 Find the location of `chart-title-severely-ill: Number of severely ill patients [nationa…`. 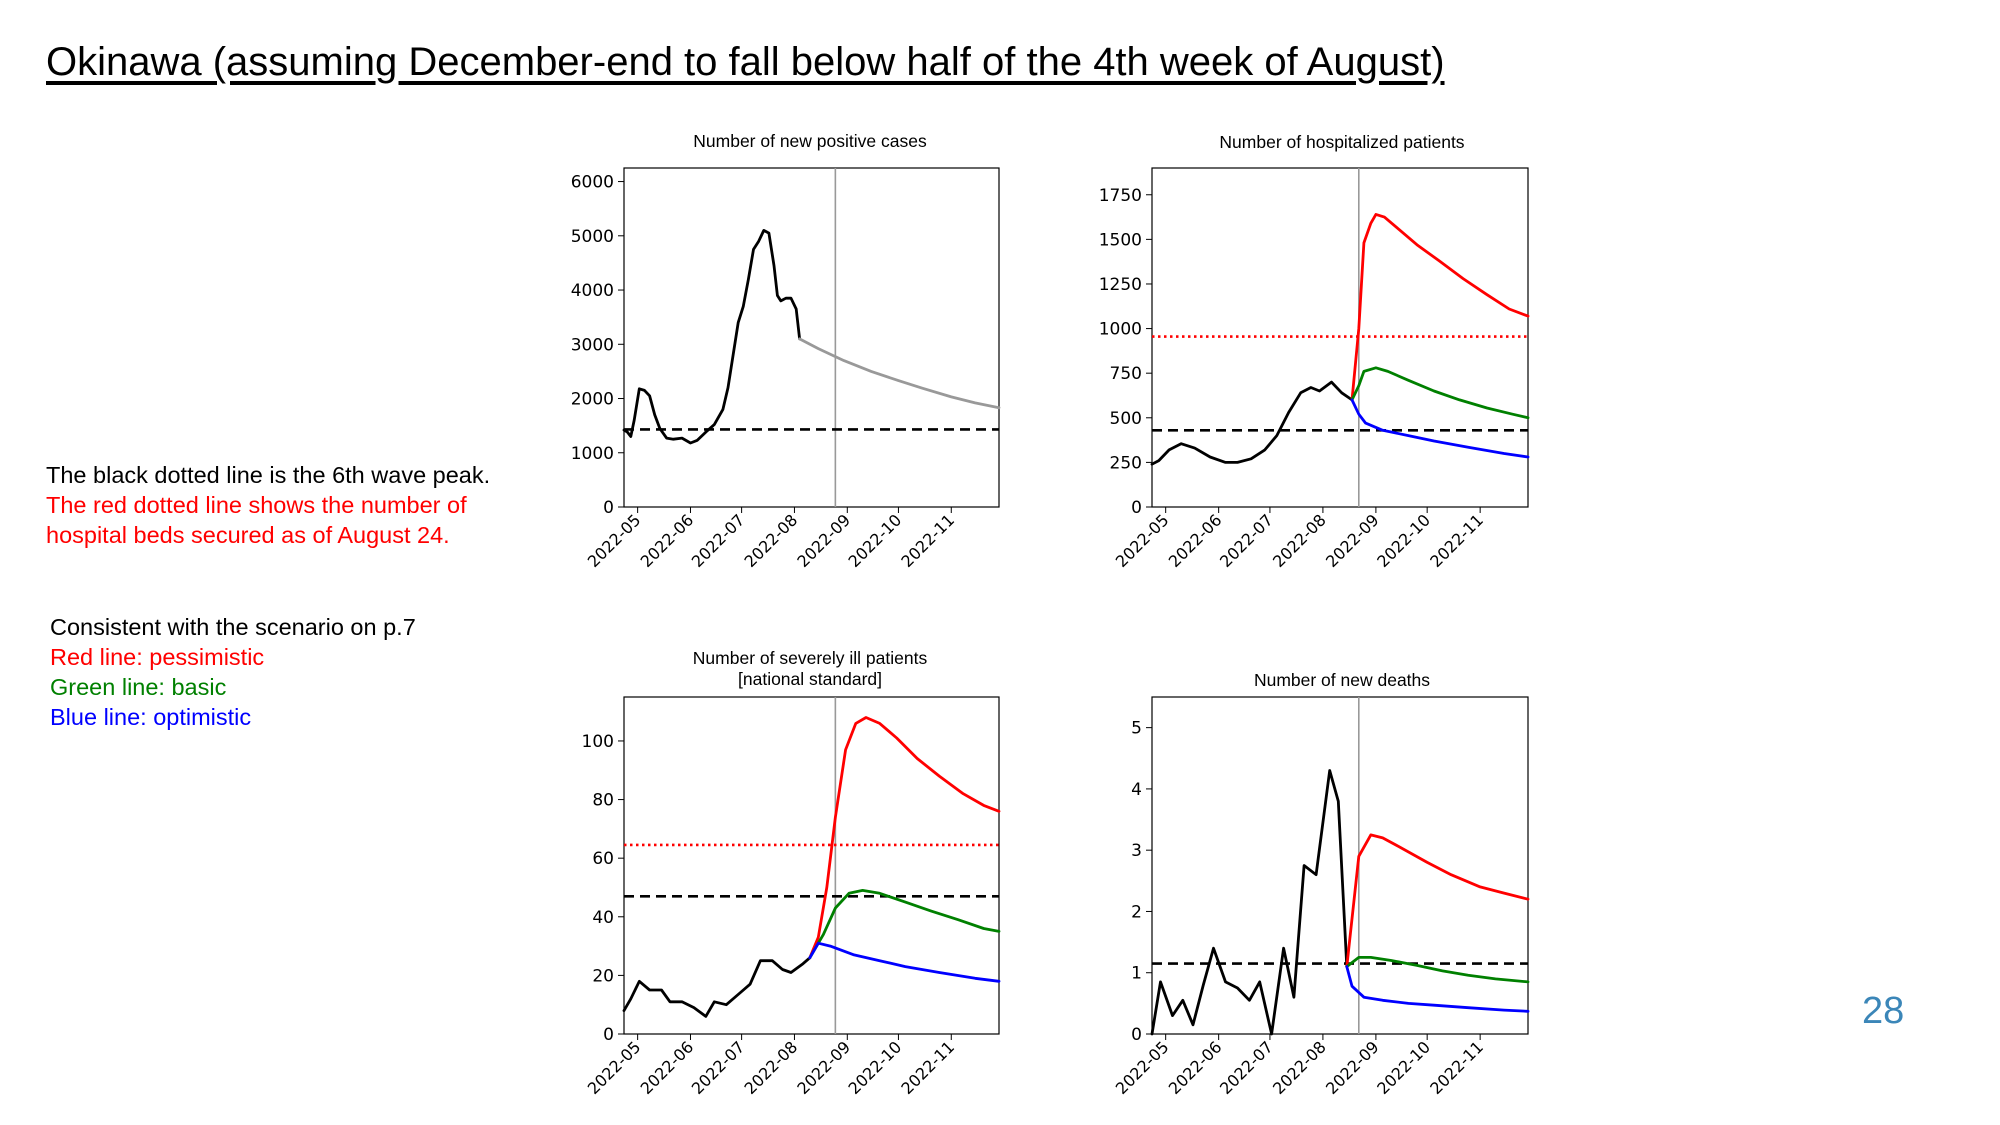

chart-title-severely-ill: Number of severely ill patients [nationa… is located at coordinates (810, 669).